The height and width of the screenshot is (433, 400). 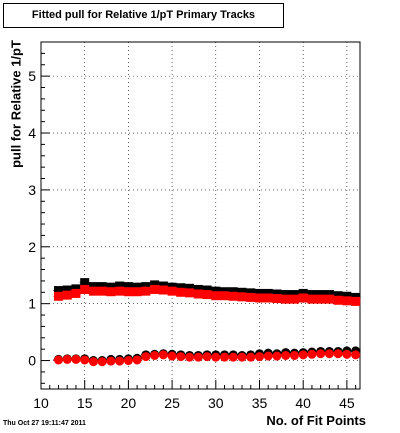 What do you see at coordinates (44, 423) in the screenshot?
I see `date-stamp: Thu Oct 27 19:11:47 2011` at bounding box center [44, 423].